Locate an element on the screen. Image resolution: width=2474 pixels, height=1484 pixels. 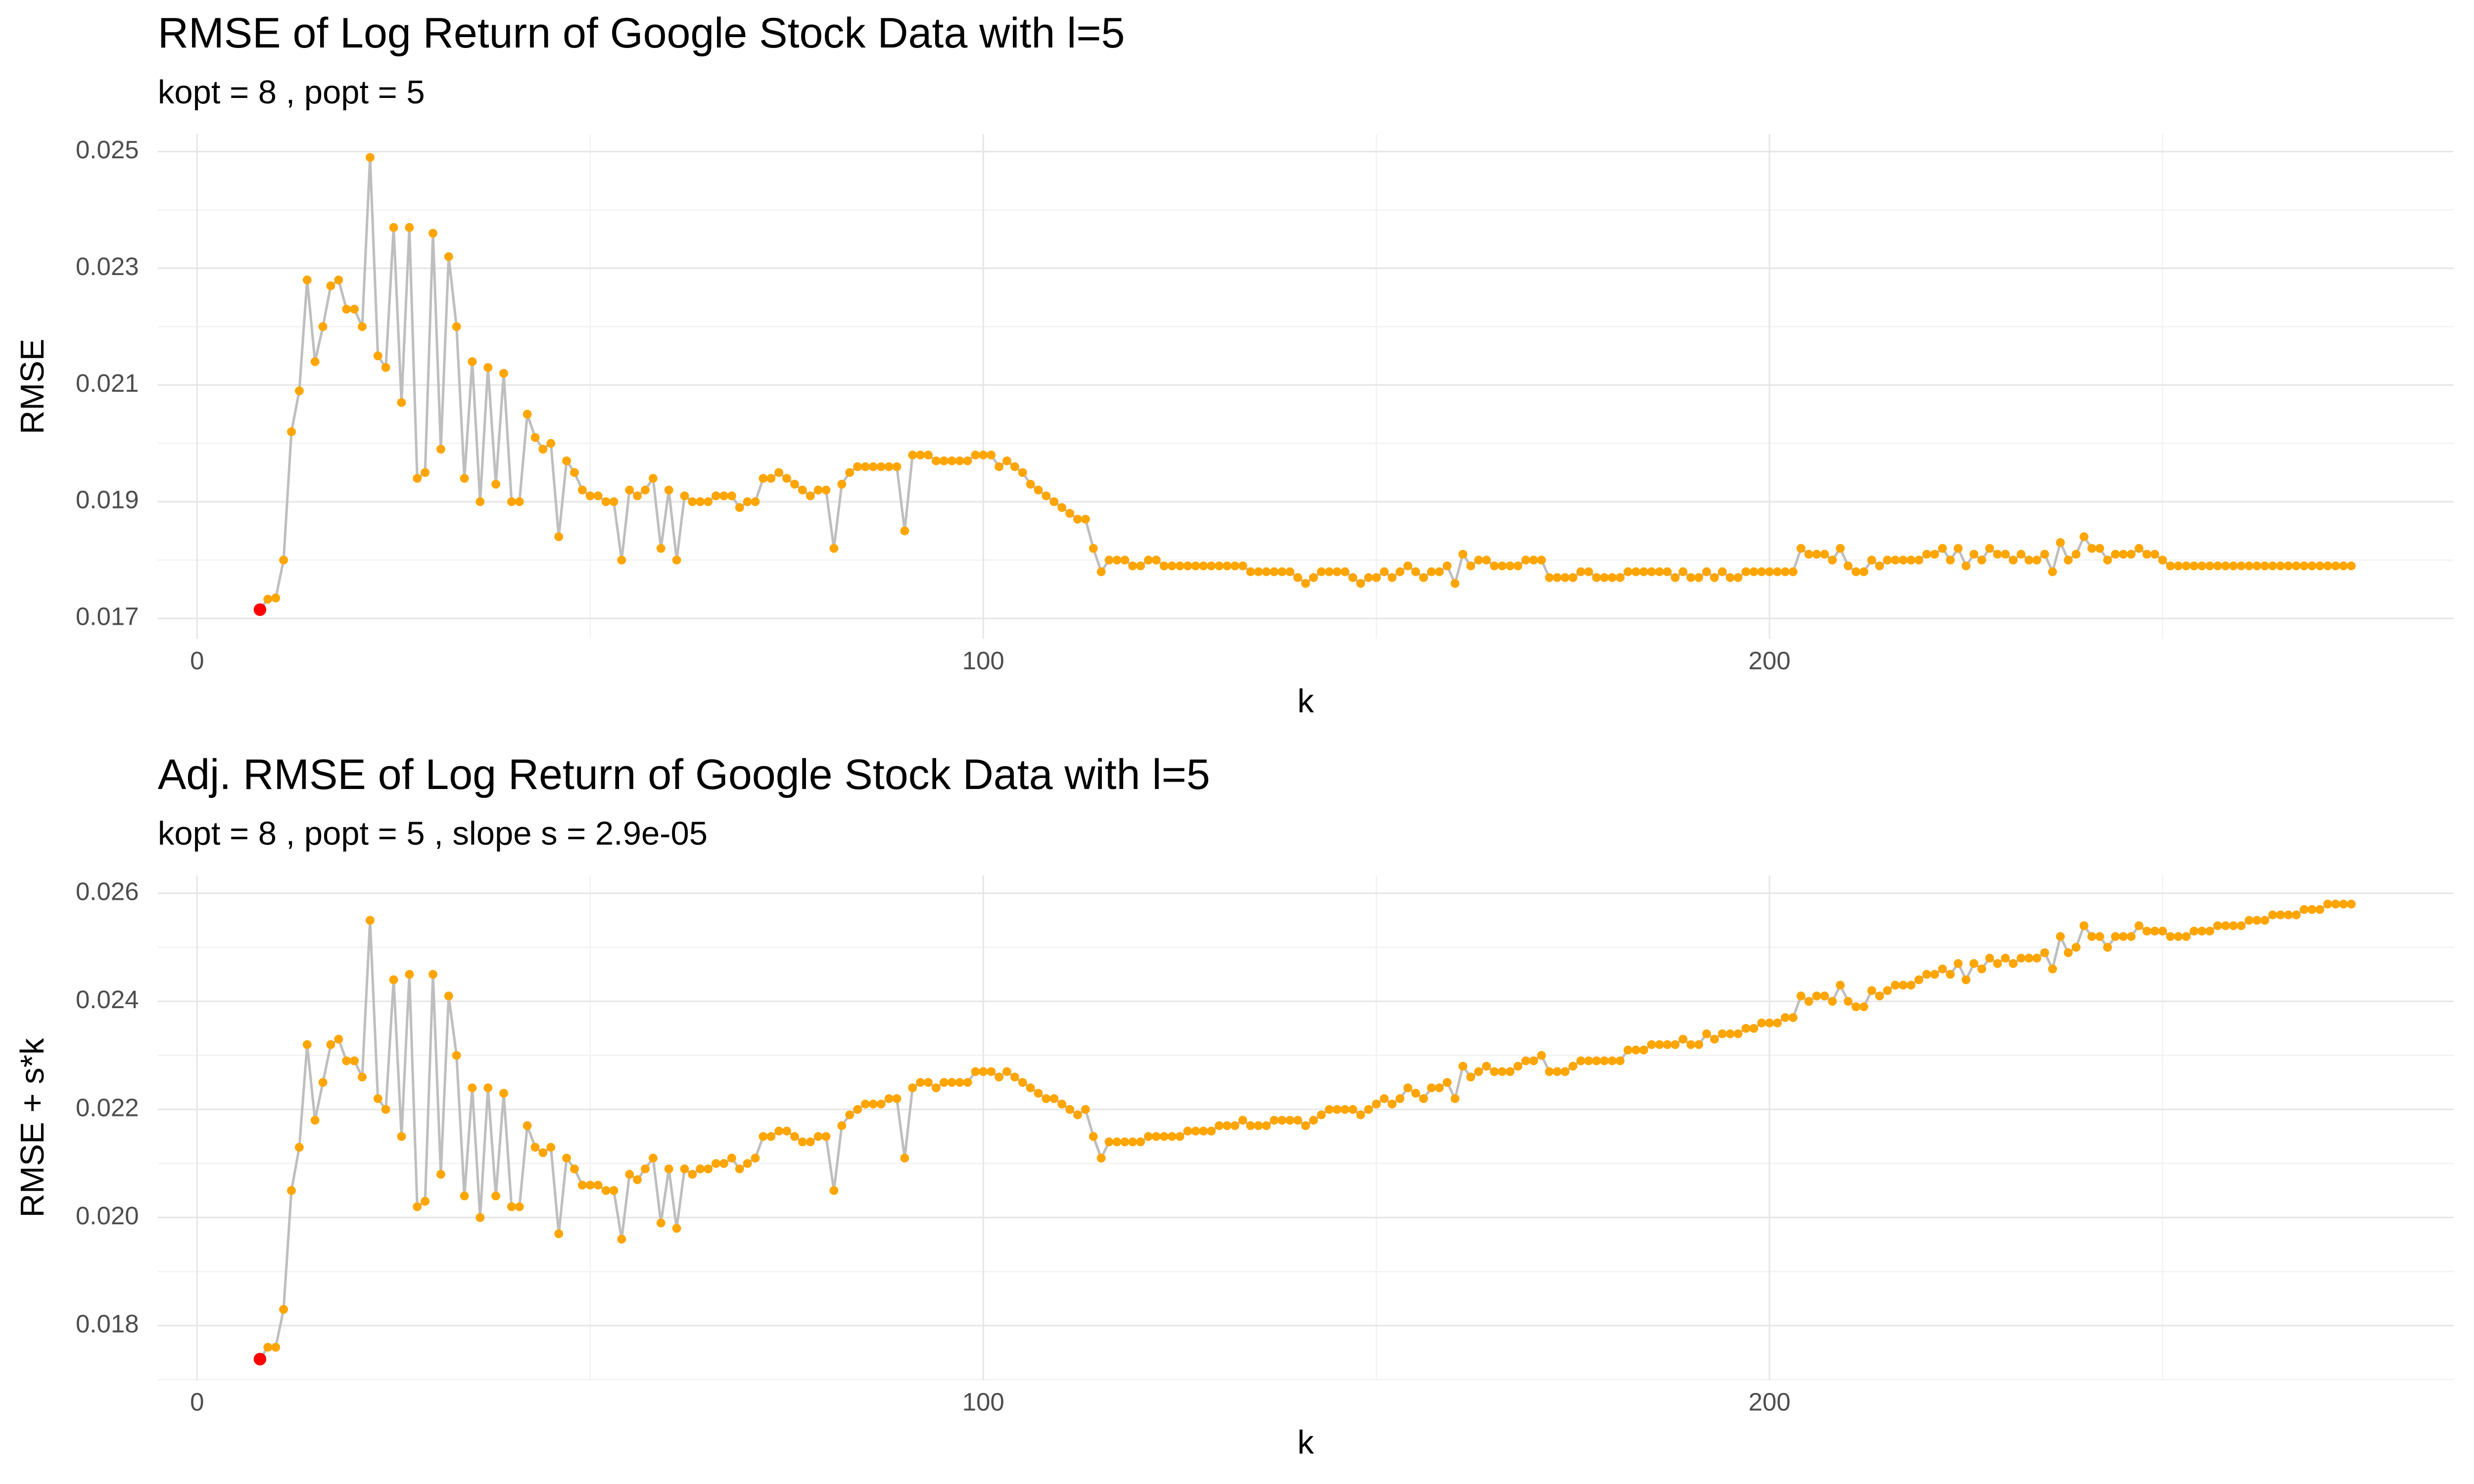
y-tick-label: 0.017 is located at coordinates (107, 617).